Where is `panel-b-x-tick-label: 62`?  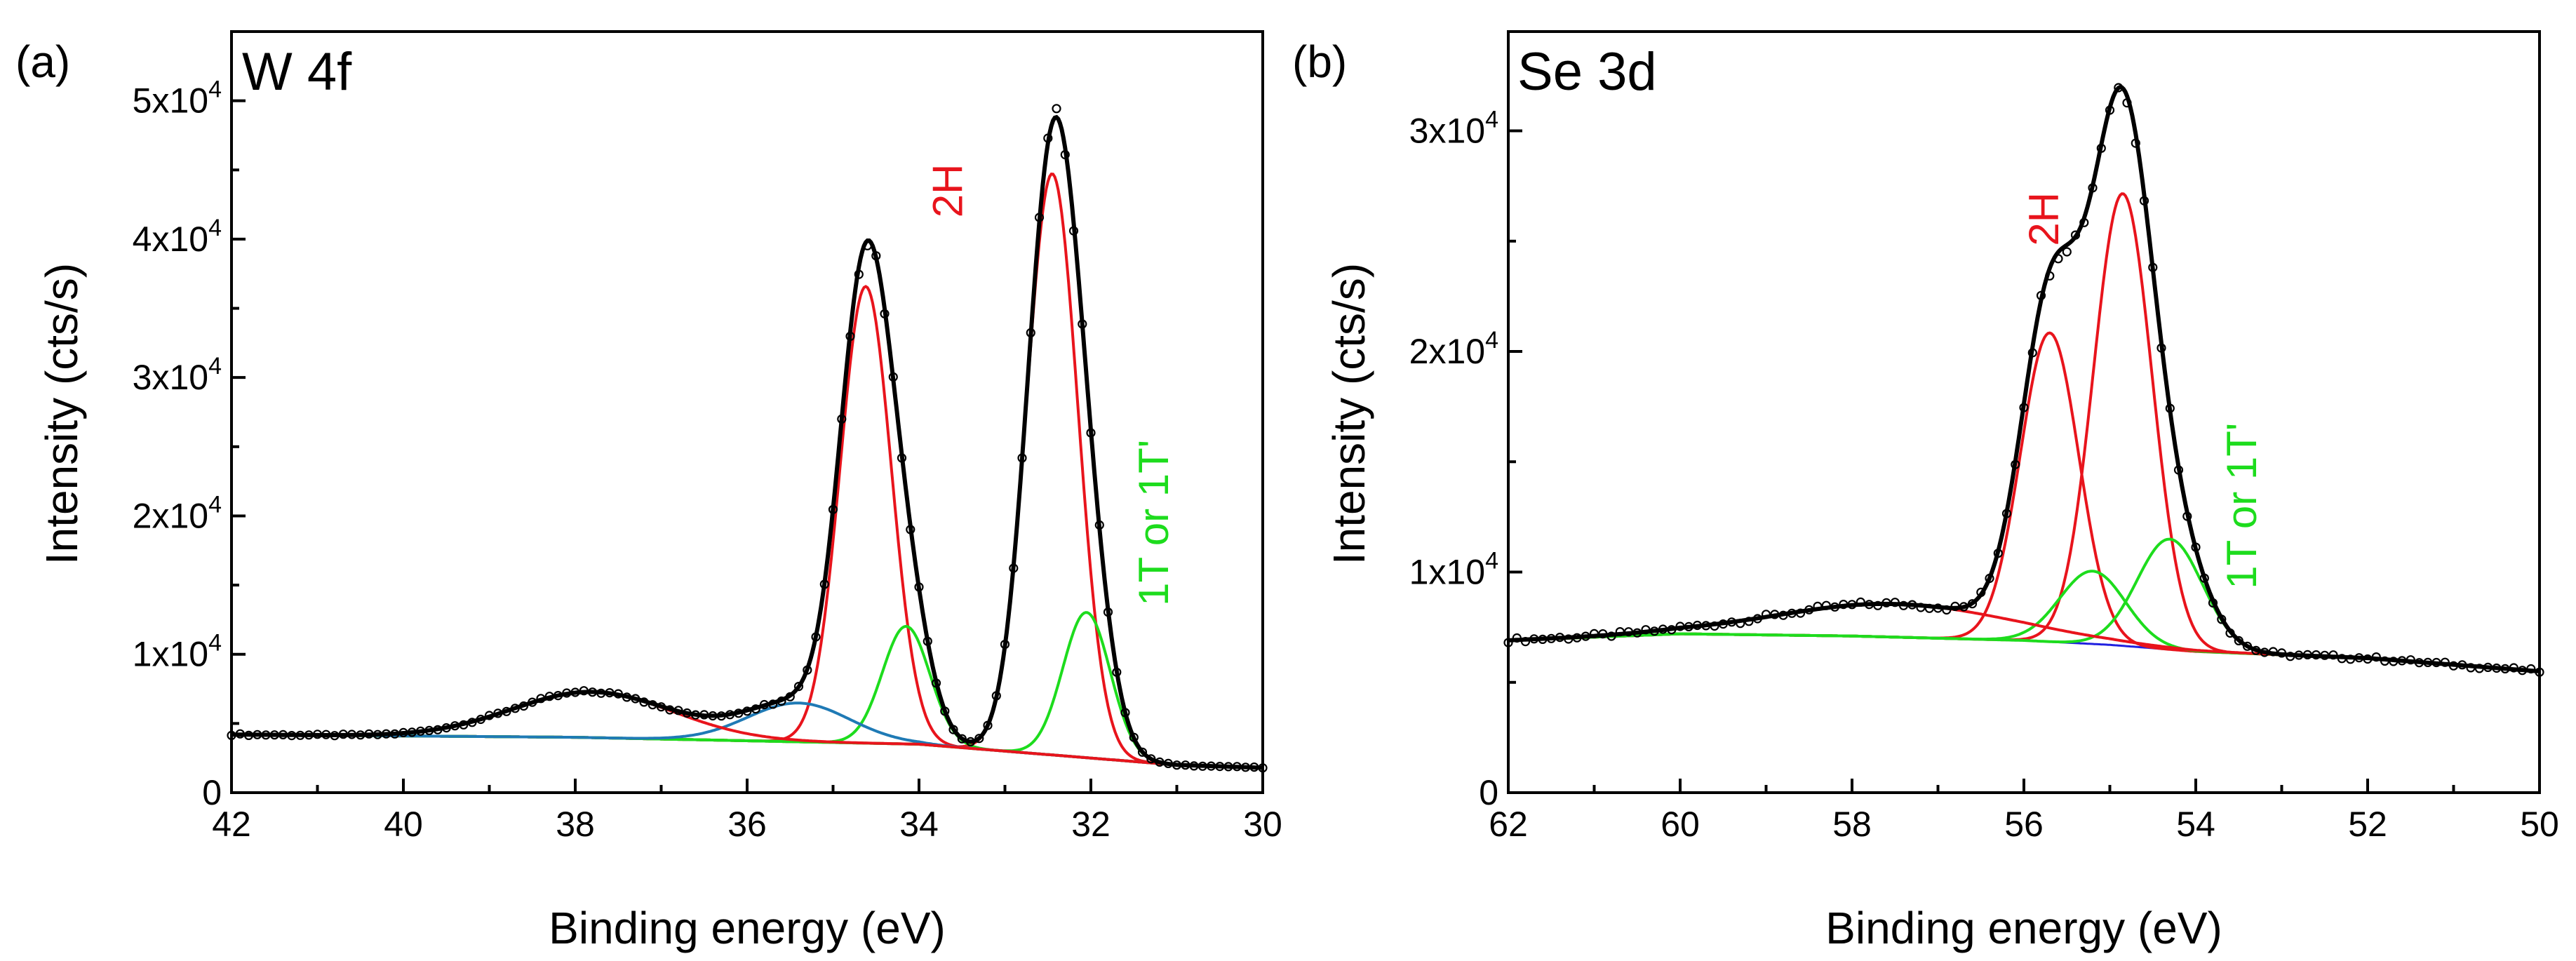
panel-b-x-tick-label: 62 is located at coordinates (1508, 824).